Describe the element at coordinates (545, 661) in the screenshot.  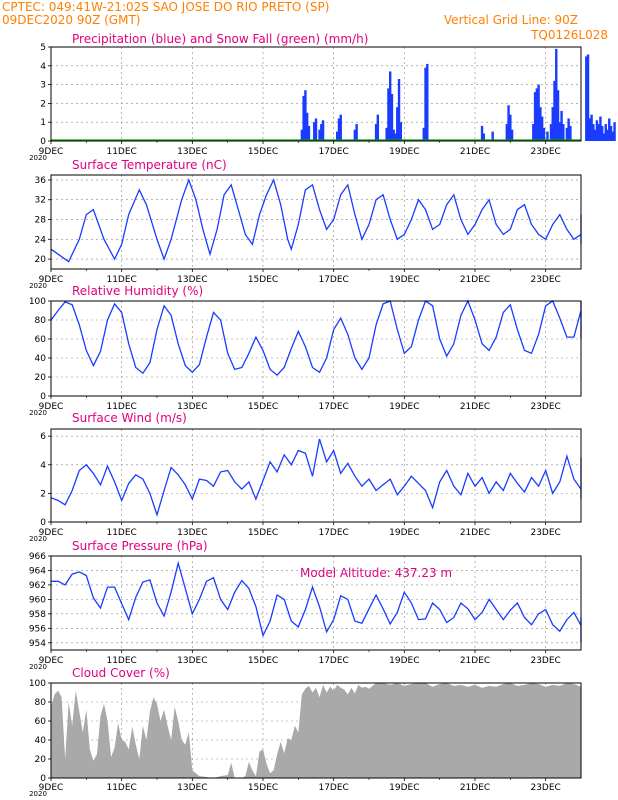
I see `press-xtick-label: 23DEC` at that location.